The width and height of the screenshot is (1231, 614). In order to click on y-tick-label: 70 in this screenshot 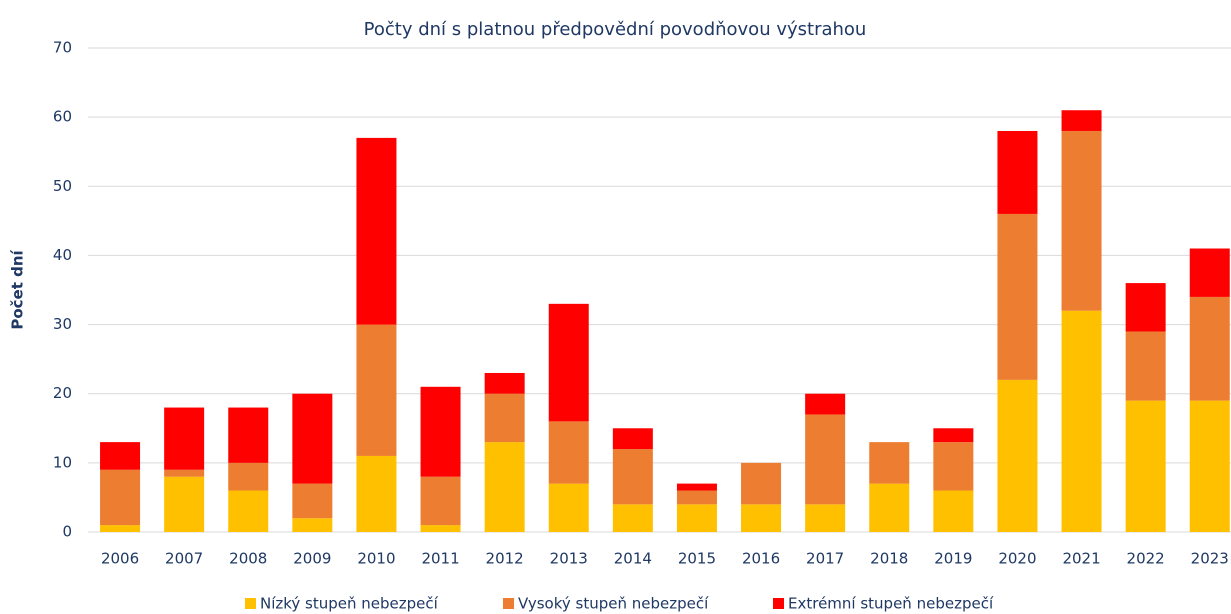, I will do `click(62, 48)`.